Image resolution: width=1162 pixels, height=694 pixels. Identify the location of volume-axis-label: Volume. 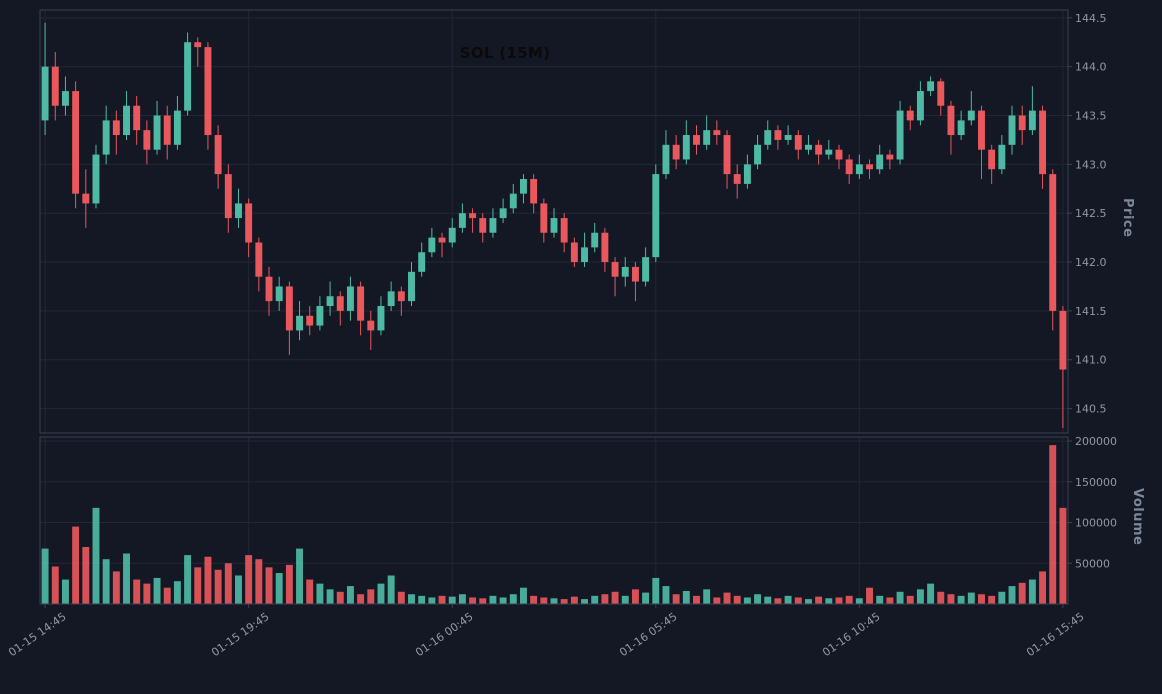
(1137, 517).